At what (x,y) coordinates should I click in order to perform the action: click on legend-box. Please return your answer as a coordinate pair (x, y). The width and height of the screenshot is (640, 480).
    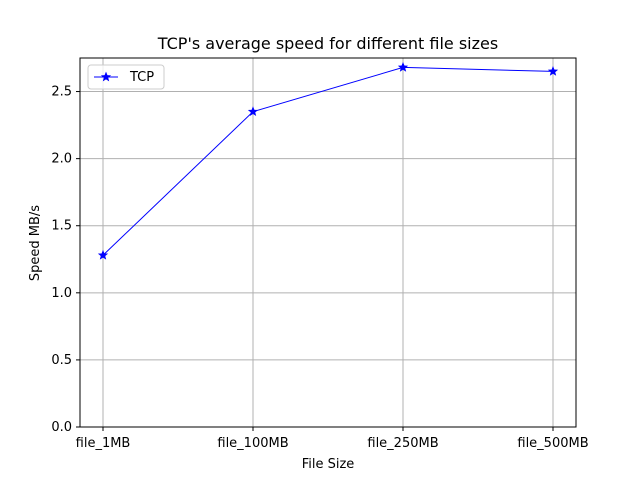
    Looking at the image, I should click on (126, 77).